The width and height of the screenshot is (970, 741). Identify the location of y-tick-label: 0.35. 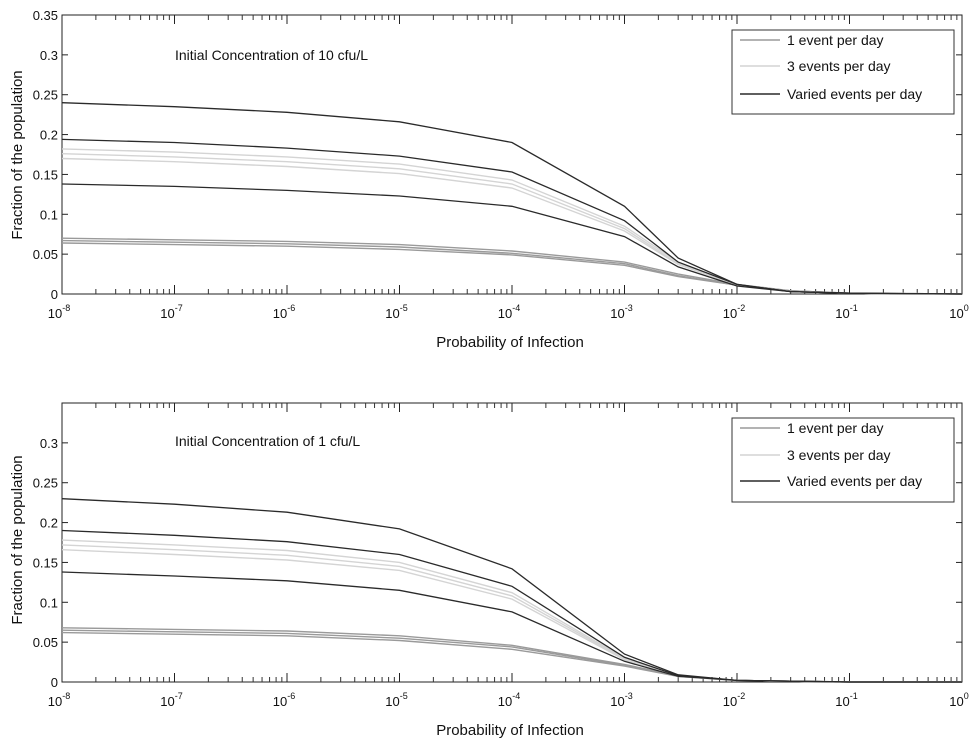
(45, 15).